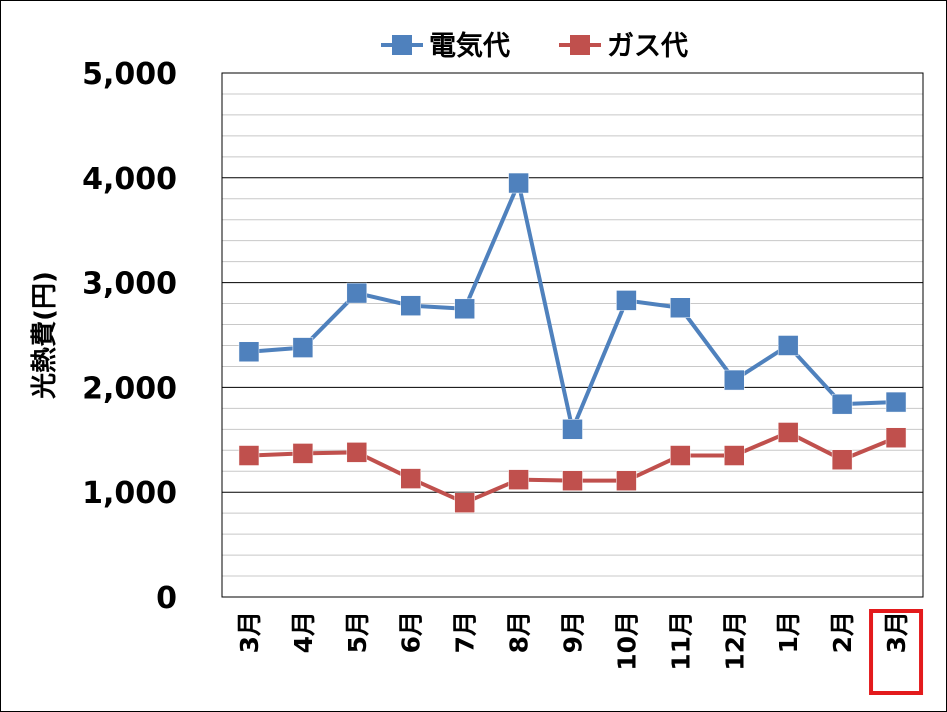 The width and height of the screenshot is (947, 712). What do you see at coordinates (469, 46) in the screenshot?
I see `legend-label: 電気代` at bounding box center [469, 46].